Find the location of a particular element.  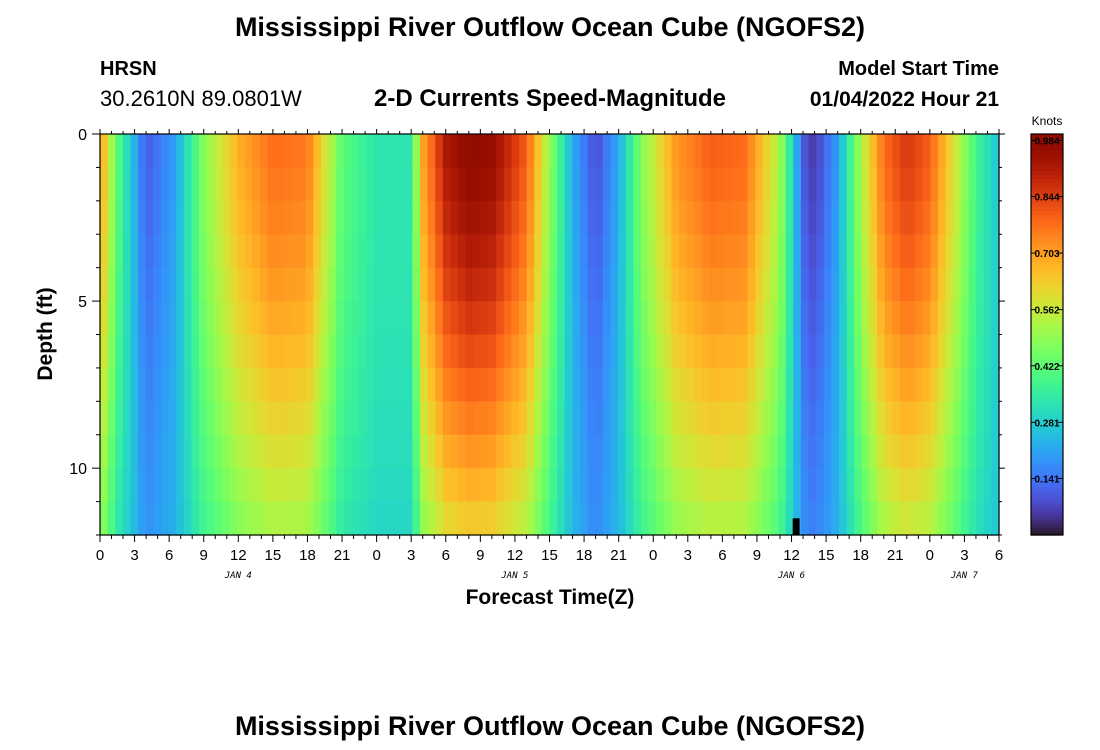

model-start-label: Model Start Time is located at coordinates (918, 69).